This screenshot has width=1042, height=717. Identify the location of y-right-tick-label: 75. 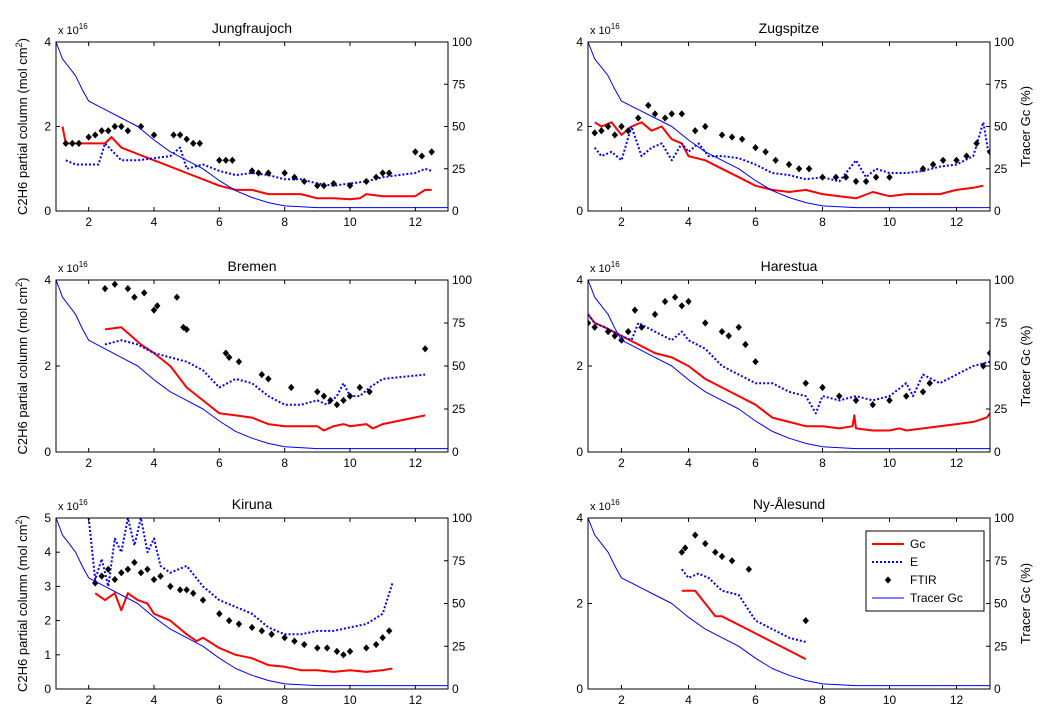
(1001, 561).